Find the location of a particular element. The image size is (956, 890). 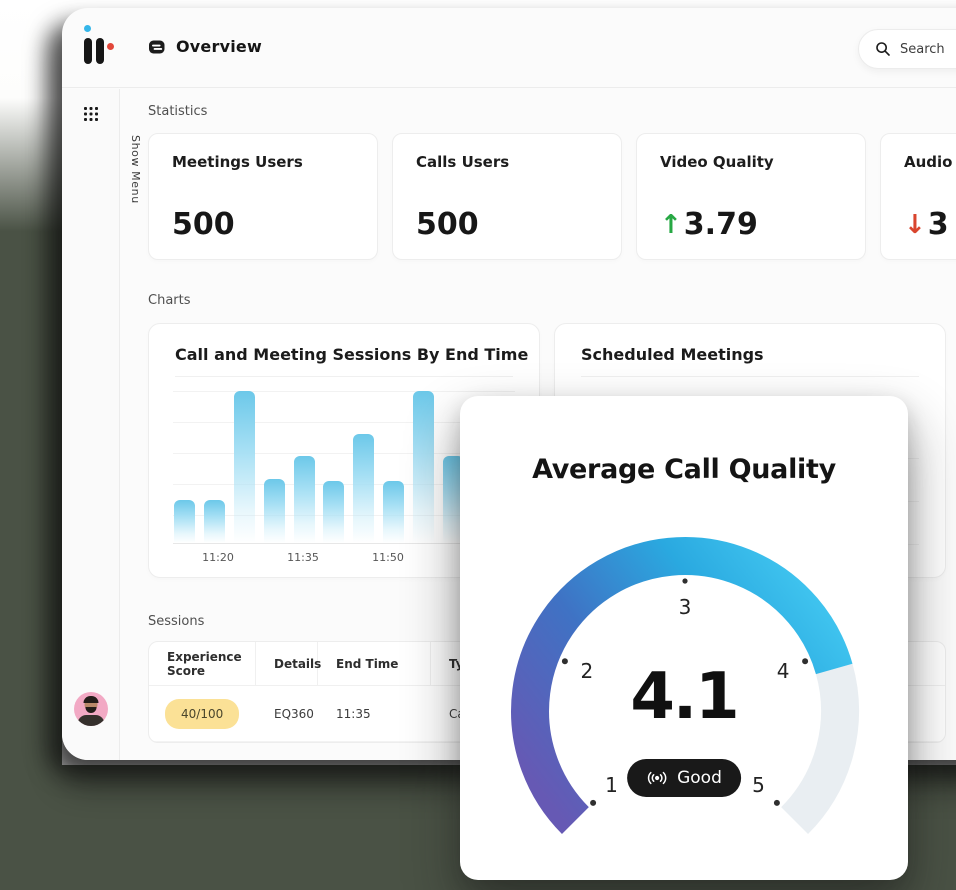

stat-card-title: Audio Quality is located at coordinates (930, 162).